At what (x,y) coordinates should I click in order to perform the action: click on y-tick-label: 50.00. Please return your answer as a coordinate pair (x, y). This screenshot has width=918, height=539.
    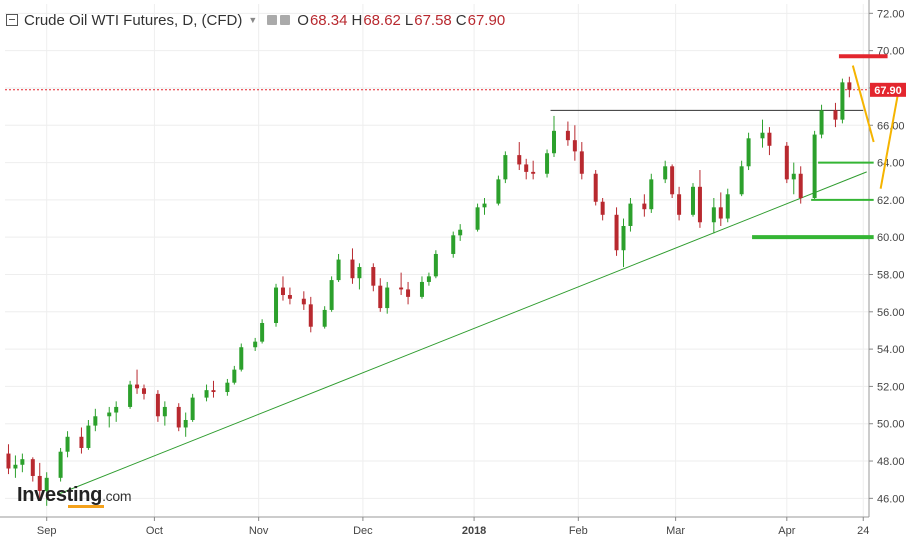
    Looking at the image, I should click on (891, 425).